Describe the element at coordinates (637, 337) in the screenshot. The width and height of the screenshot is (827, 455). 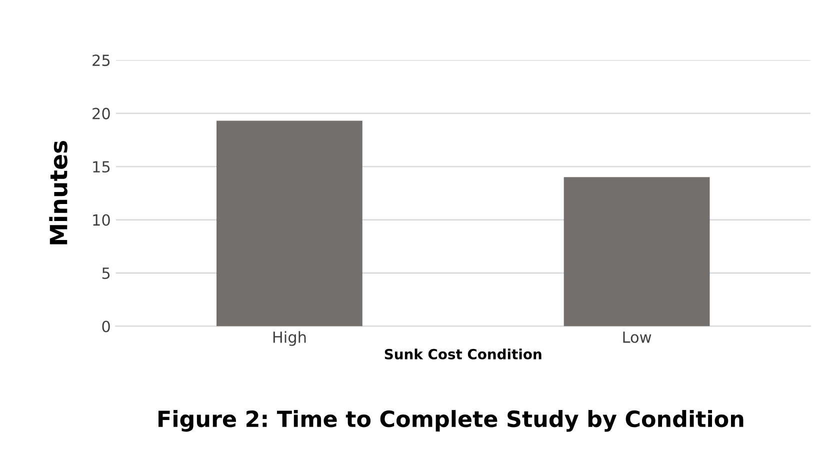
I see `x-tick-label: Low` at that location.